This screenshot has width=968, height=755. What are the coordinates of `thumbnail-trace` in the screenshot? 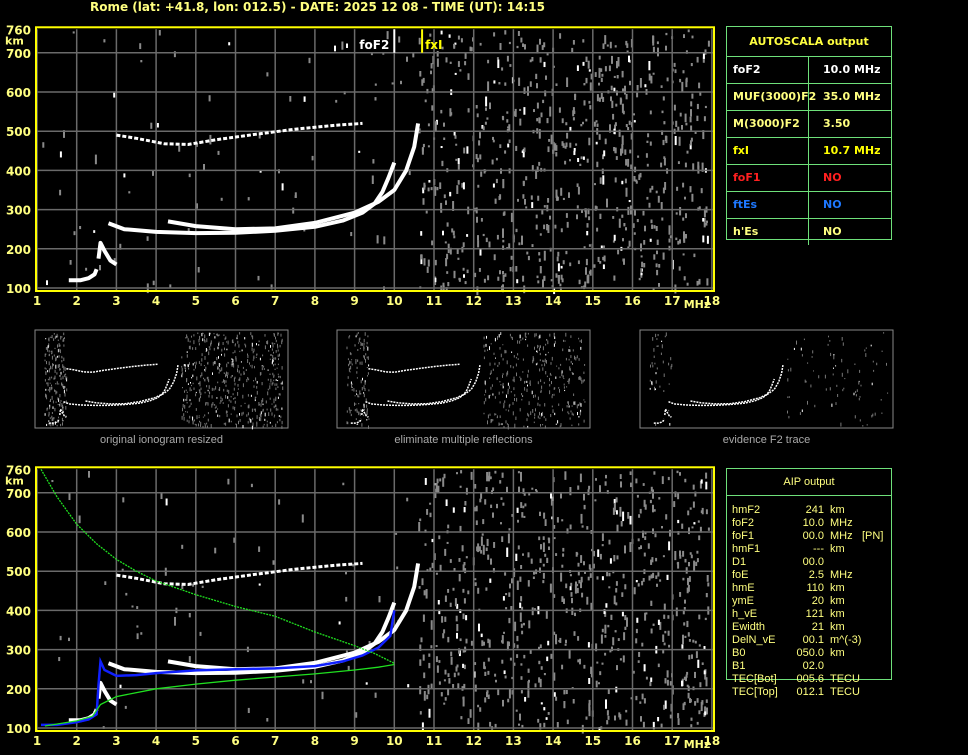 It's located at (414, 368).